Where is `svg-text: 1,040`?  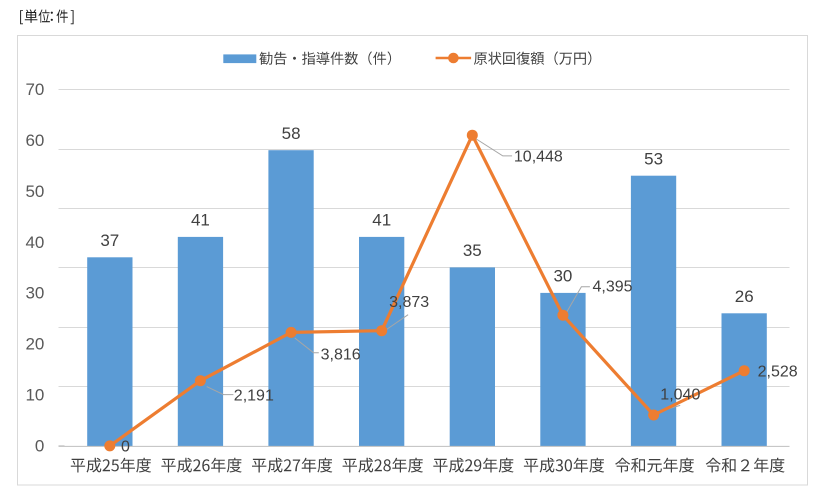 svg-text: 1,040 is located at coordinates (680, 395).